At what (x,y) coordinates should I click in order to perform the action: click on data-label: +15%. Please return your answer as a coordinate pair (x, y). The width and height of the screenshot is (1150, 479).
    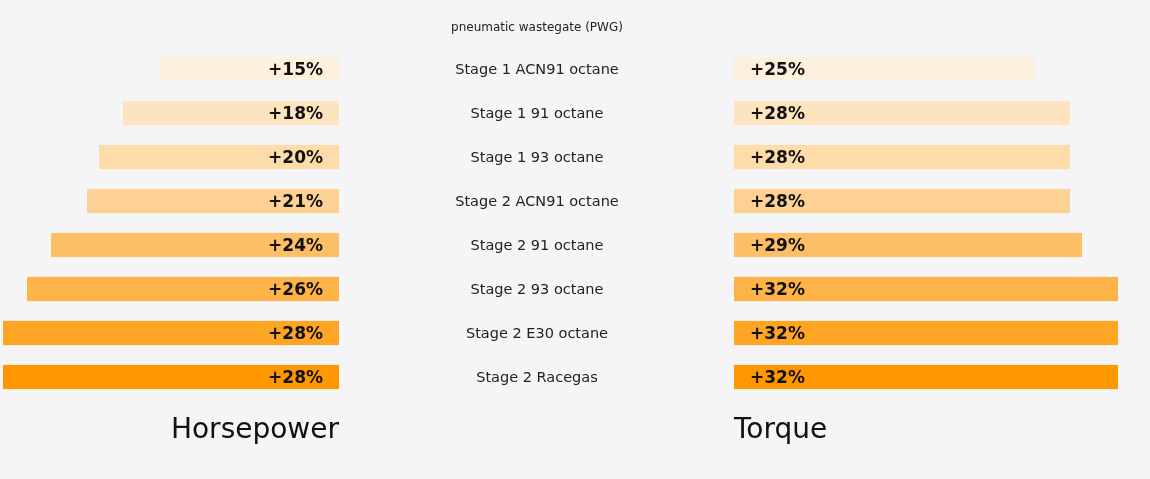
    Looking at the image, I should click on (295, 68).